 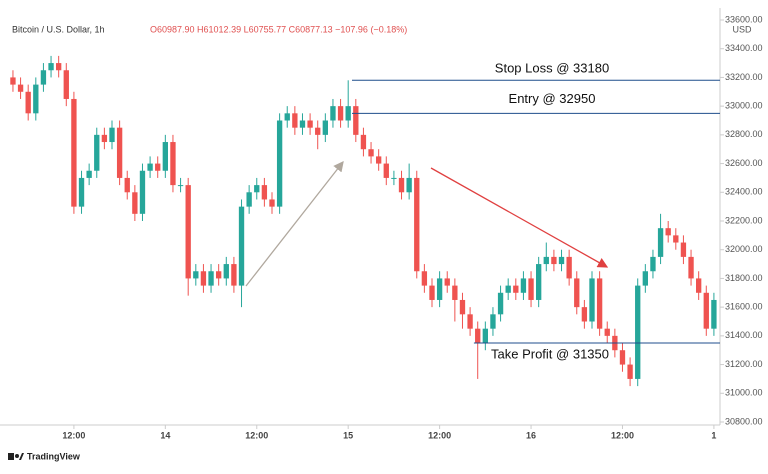 What do you see at coordinates (744, 421) in the screenshot?
I see `y-tick-label: 30800.00` at bounding box center [744, 421].